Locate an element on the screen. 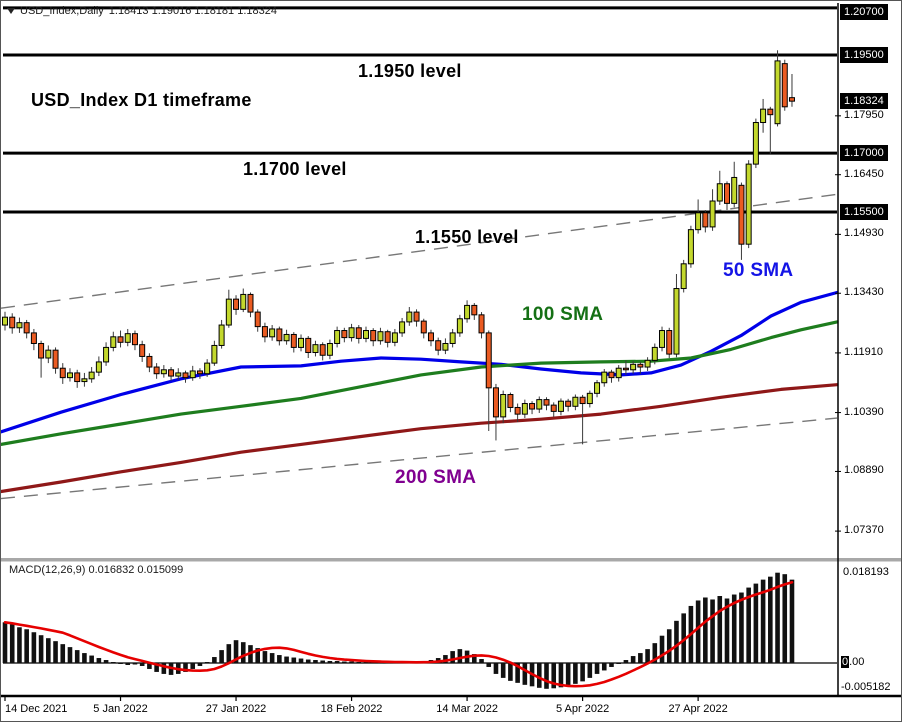 The image size is (902, 722). date-label: 14 Mar 2022 is located at coordinates (467, 709).